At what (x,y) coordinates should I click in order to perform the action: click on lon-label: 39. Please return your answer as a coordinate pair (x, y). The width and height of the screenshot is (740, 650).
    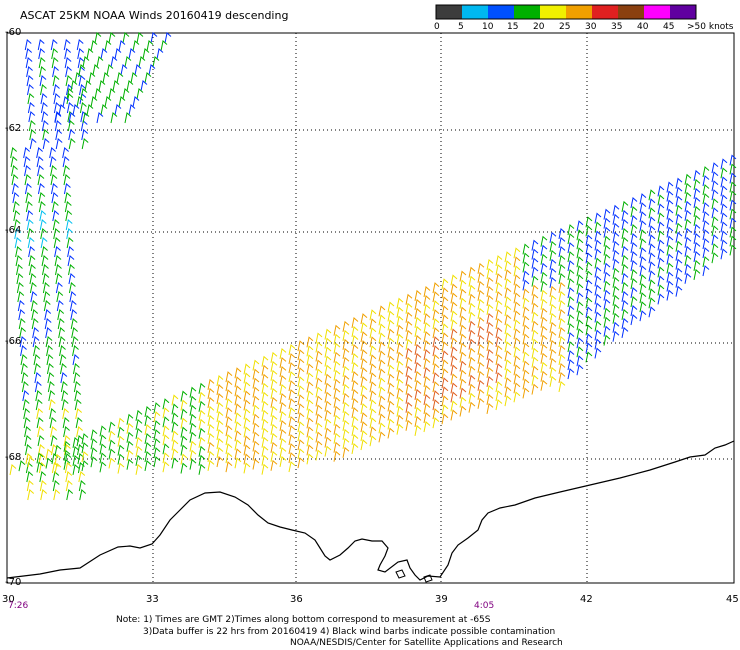
    Looking at the image, I should click on (441, 599).